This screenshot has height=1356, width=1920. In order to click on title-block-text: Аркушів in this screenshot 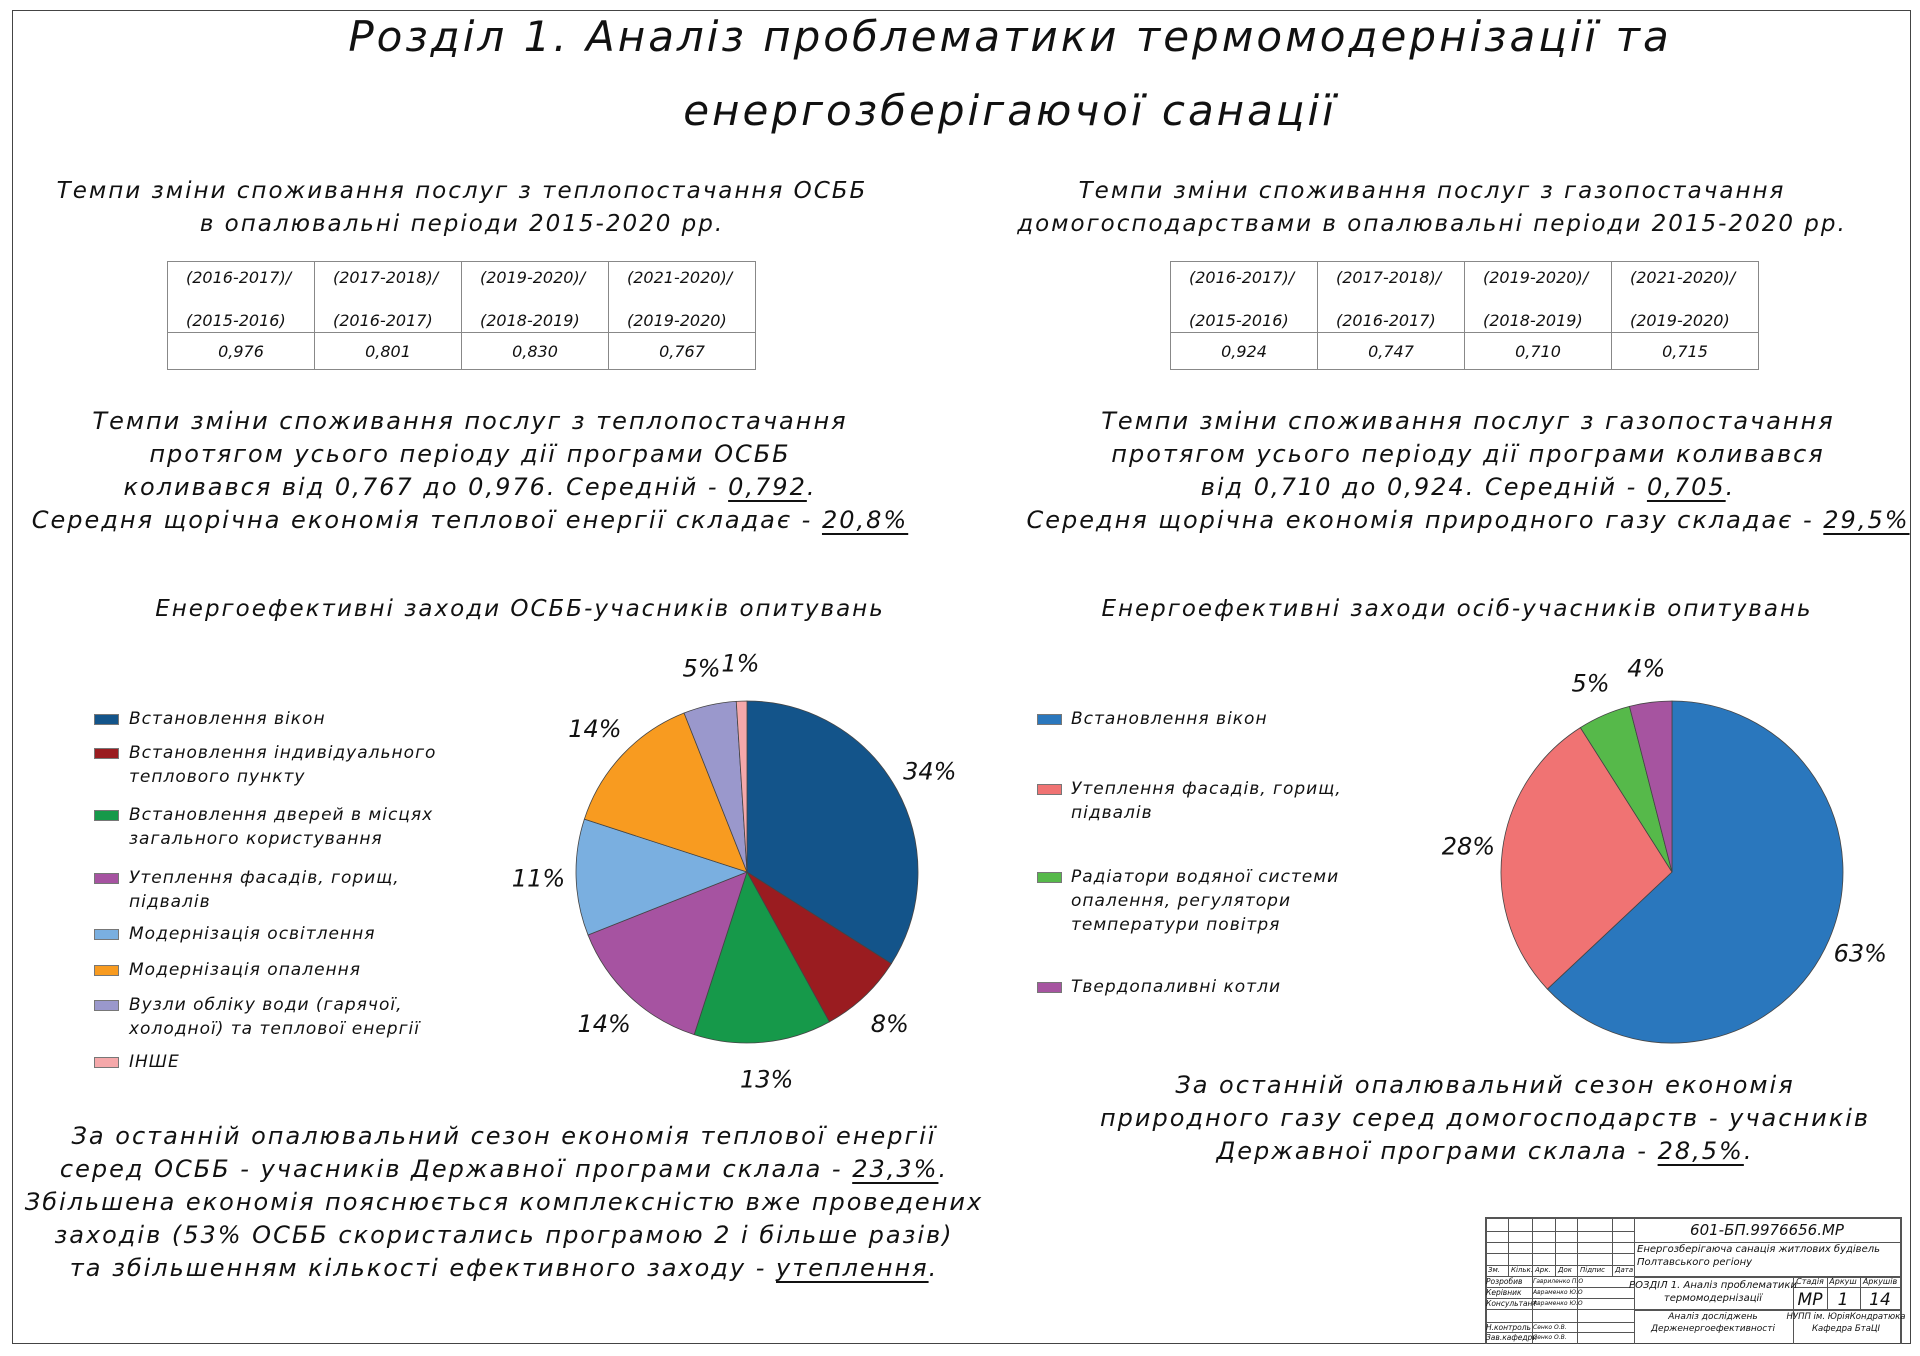, I will do `click(1880, 1281)`.